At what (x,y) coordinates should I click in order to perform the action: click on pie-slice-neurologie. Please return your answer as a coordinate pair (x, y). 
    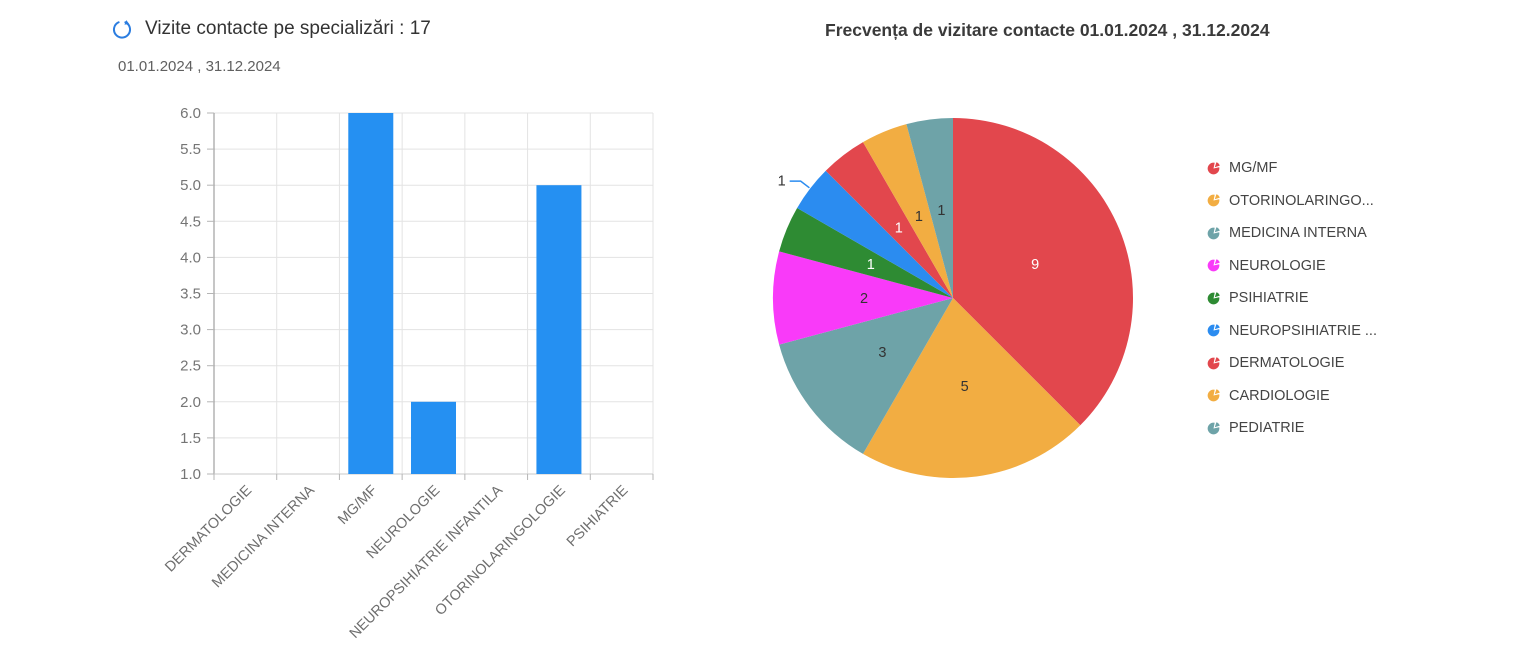
    Looking at the image, I should click on (863, 298).